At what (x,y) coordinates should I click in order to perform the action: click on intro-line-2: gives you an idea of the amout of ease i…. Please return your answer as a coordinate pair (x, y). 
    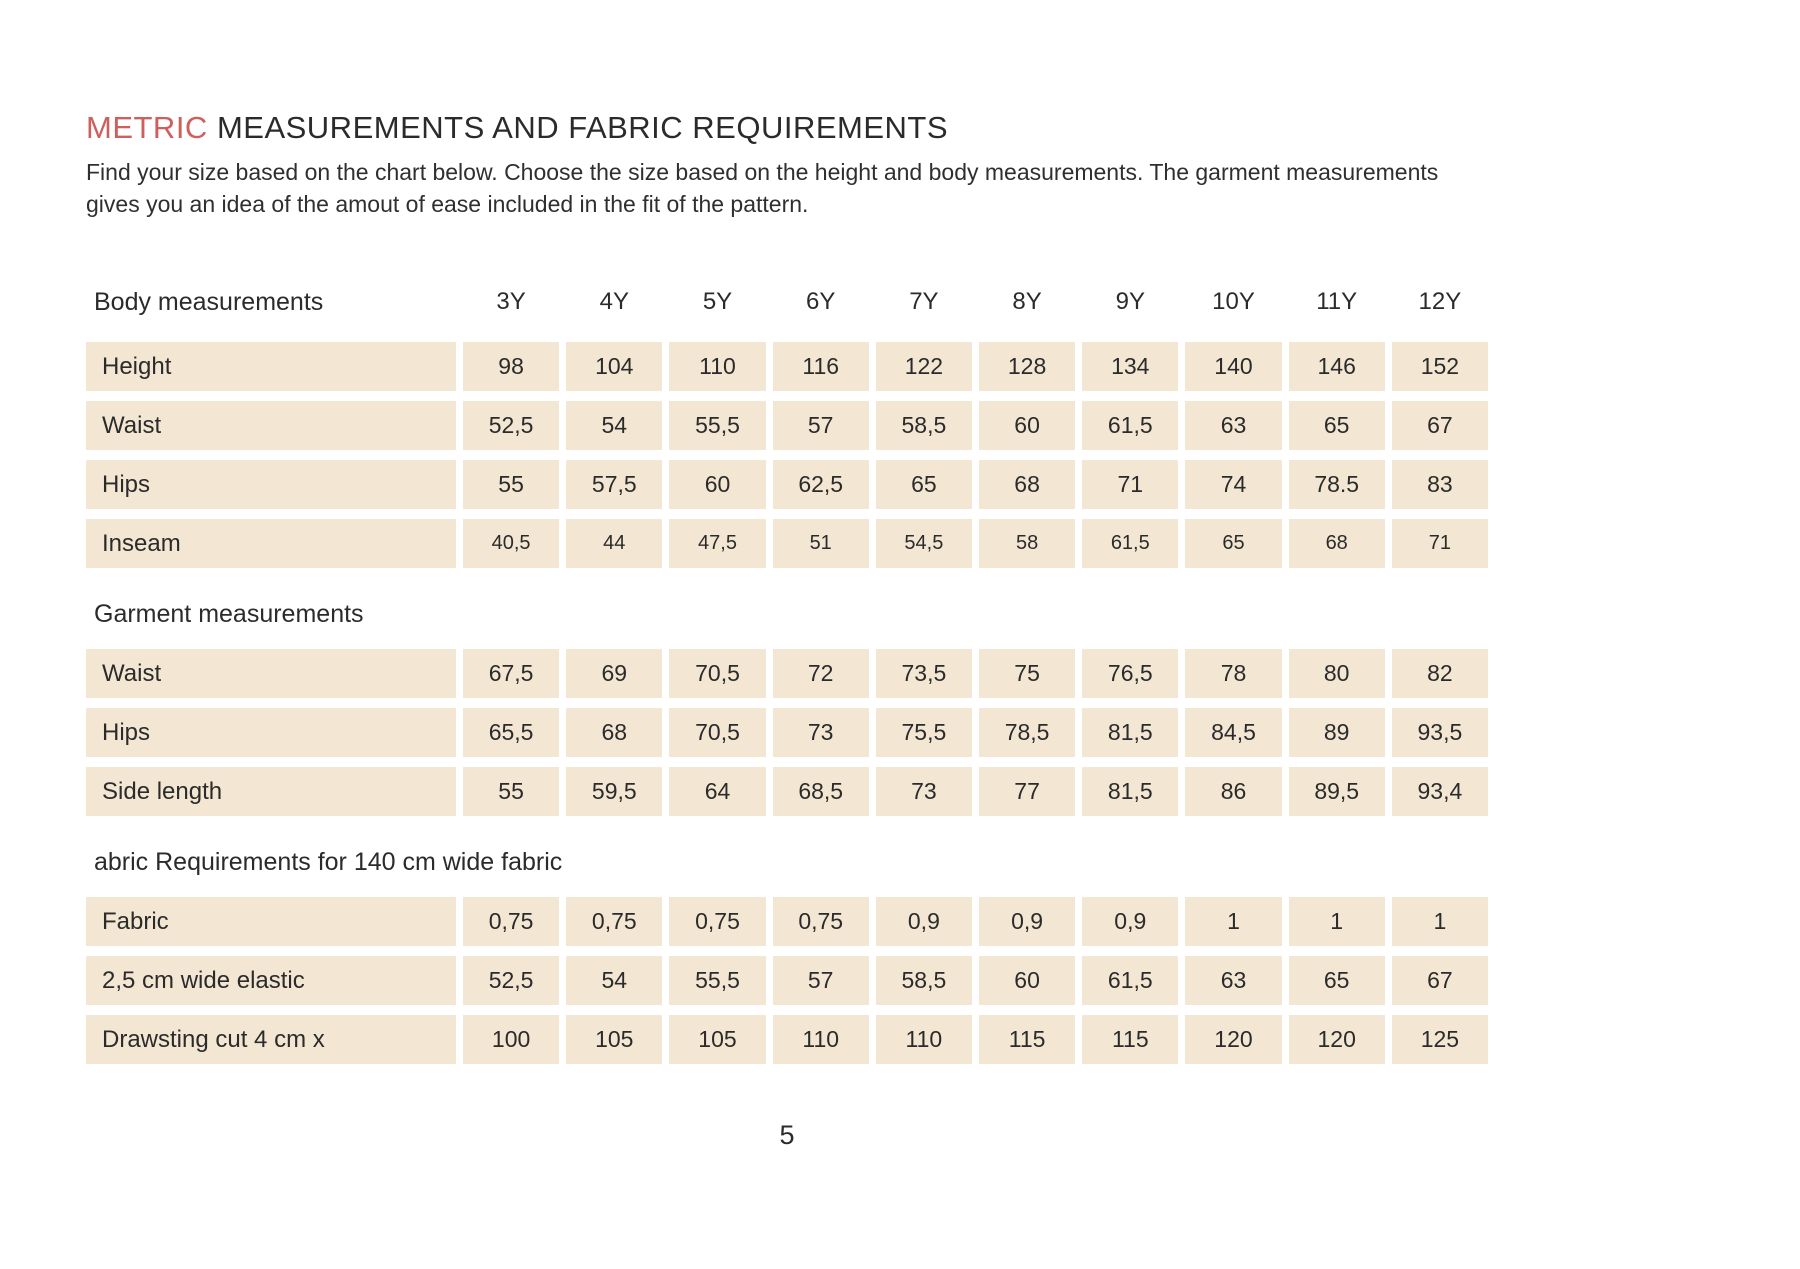
    Looking at the image, I should click on (447, 204).